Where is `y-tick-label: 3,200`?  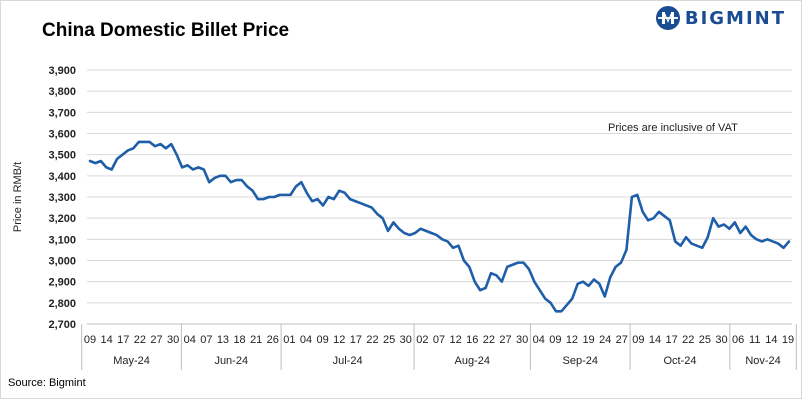 y-tick-label: 3,200 is located at coordinates (62, 219).